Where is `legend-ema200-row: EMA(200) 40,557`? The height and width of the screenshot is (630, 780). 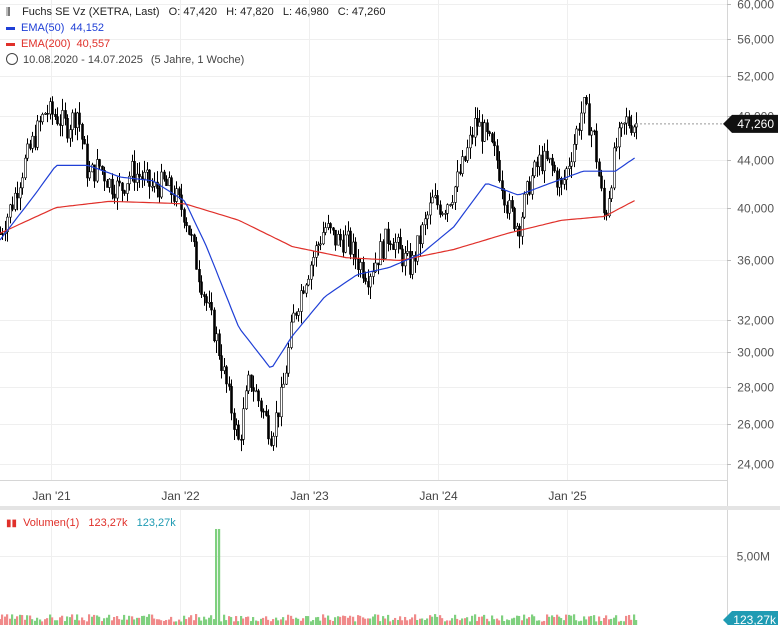
legend-ema200-row: EMA(200) 40,557 is located at coordinates (58, 44).